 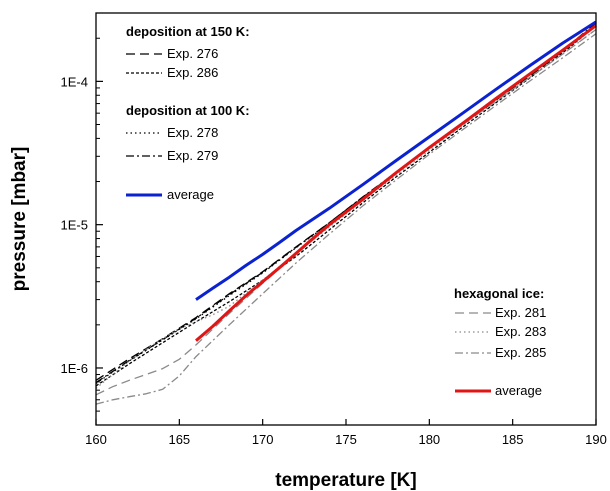 What do you see at coordinates (520, 331) in the screenshot?
I see `legend-label-exp-283: Exp. 283` at bounding box center [520, 331].